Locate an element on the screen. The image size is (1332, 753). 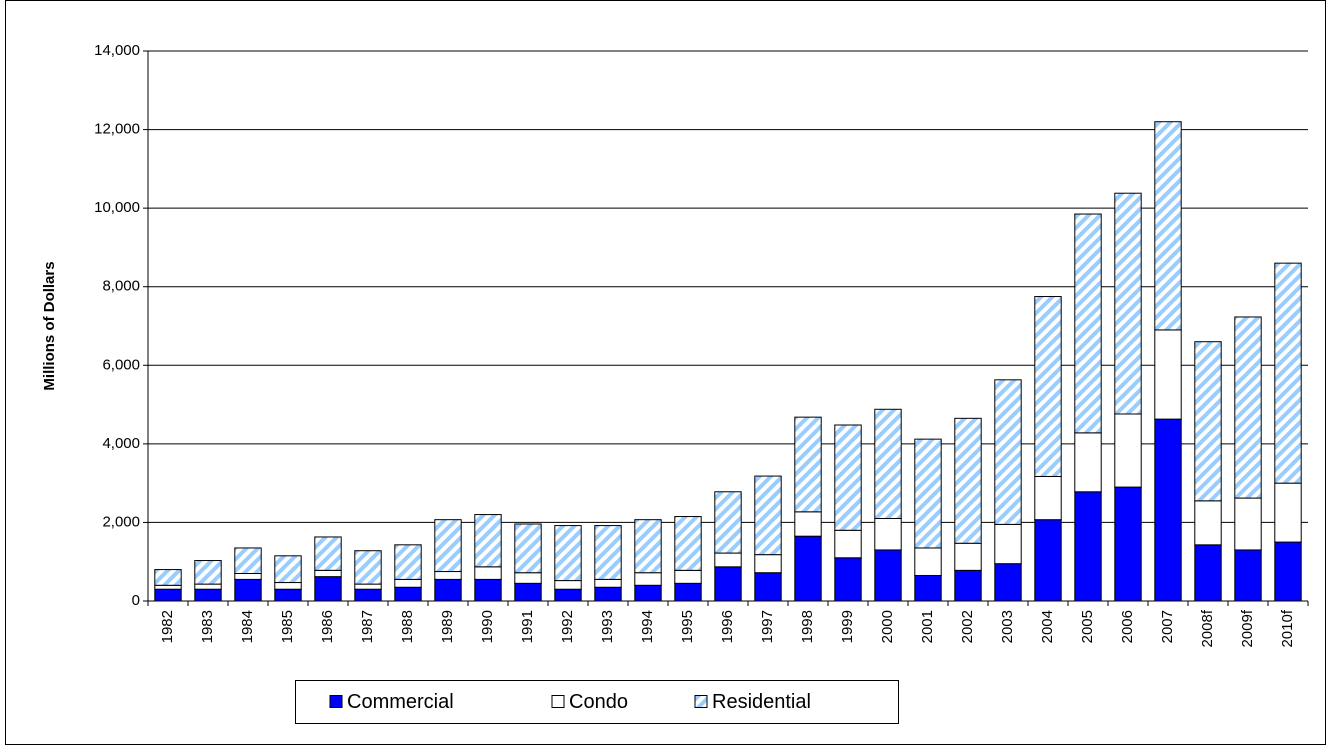
legend-box is located at coordinates (597, 702).